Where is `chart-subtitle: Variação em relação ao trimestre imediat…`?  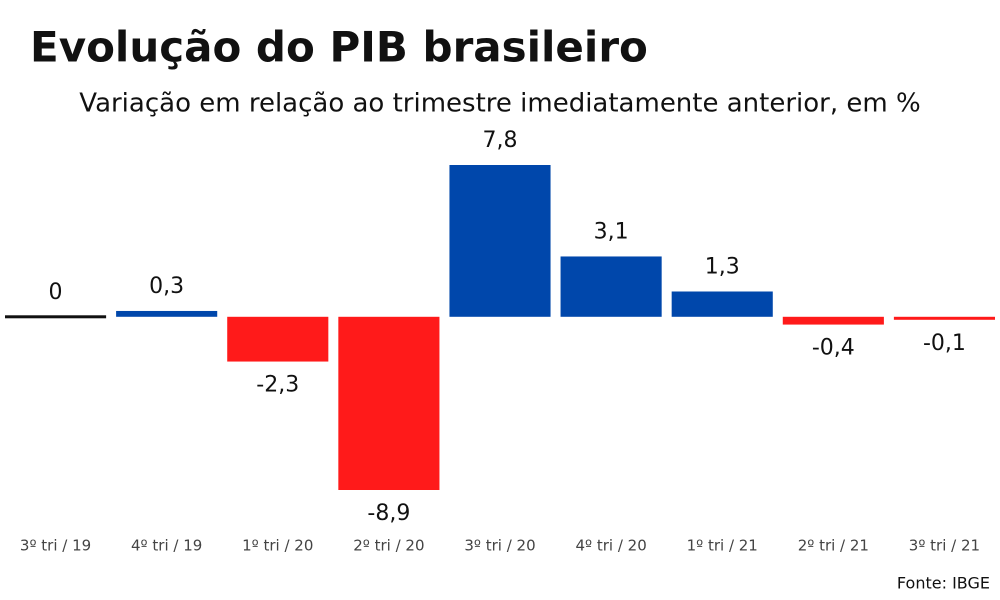 chart-subtitle: Variação em relação ao trimestre imediat… is located at coordinates (499, 104).